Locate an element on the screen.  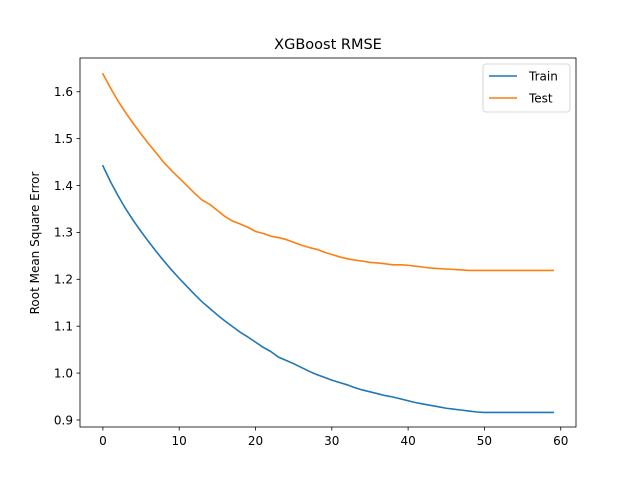
x-tick-label: 50 is located at coordinates (484, 441).